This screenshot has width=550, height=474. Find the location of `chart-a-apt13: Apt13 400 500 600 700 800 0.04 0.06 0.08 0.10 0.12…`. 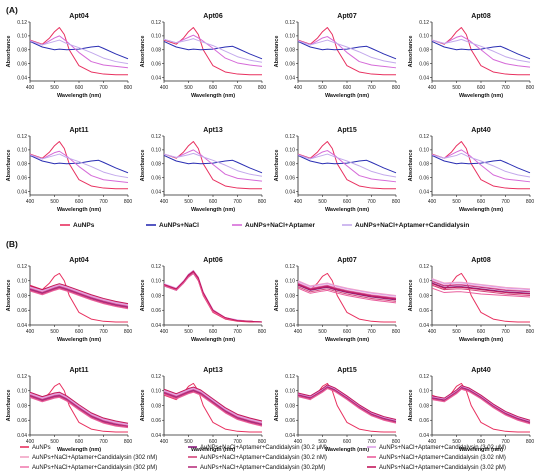

chart-a-apt13: Apt13 400 500 600 700 800 0.04 0.06 0.08 0.10 0.12… is located at coordinates (203, 170).